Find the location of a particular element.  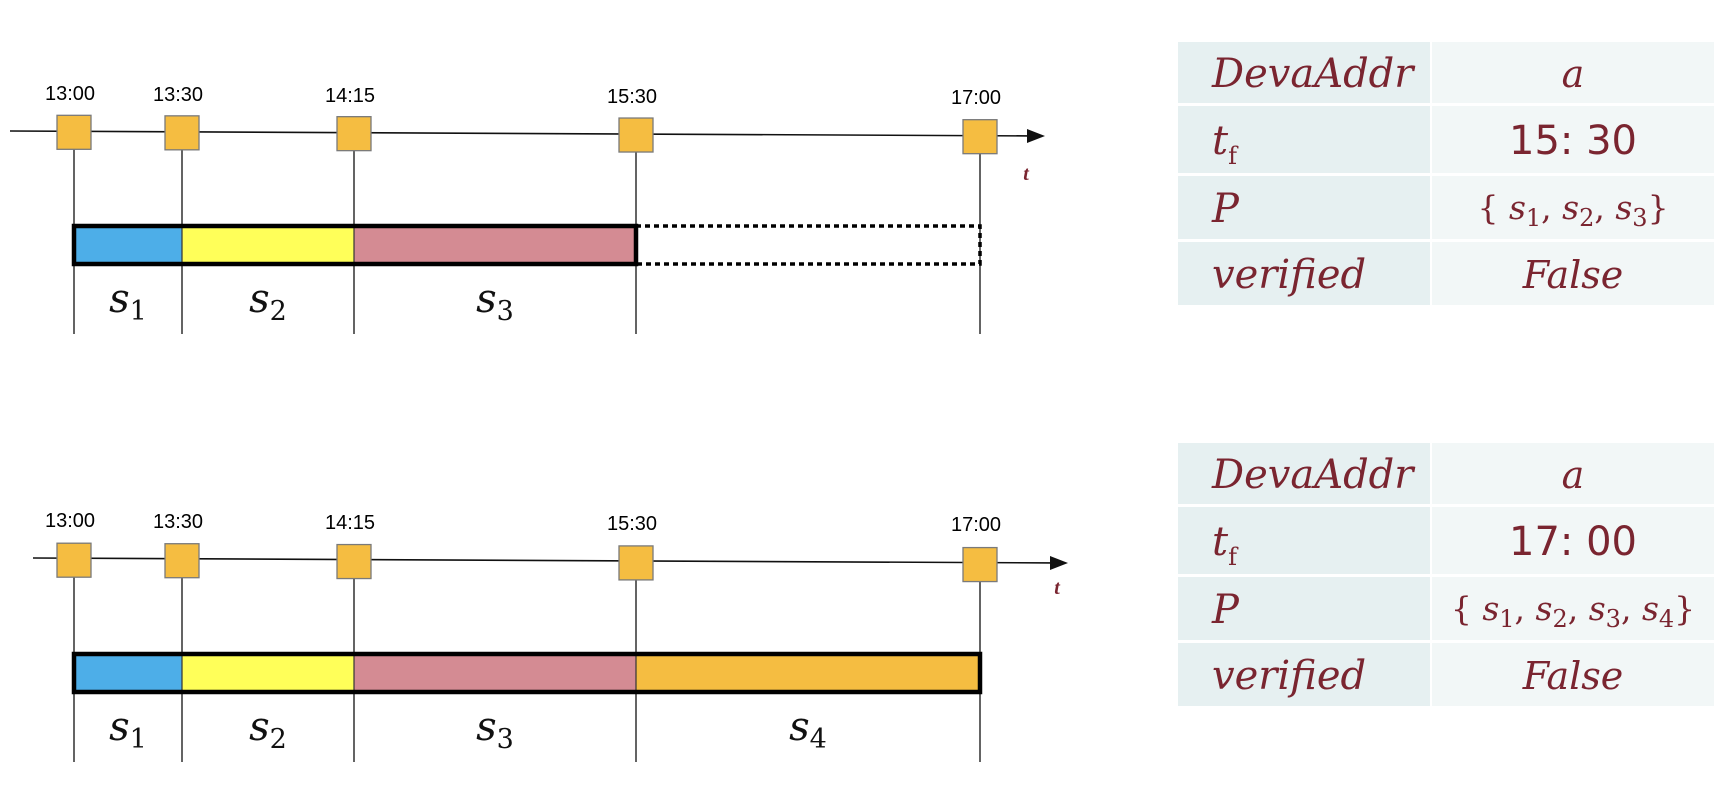

table-value: 15: 30 is located at coordinates (1573, 141).